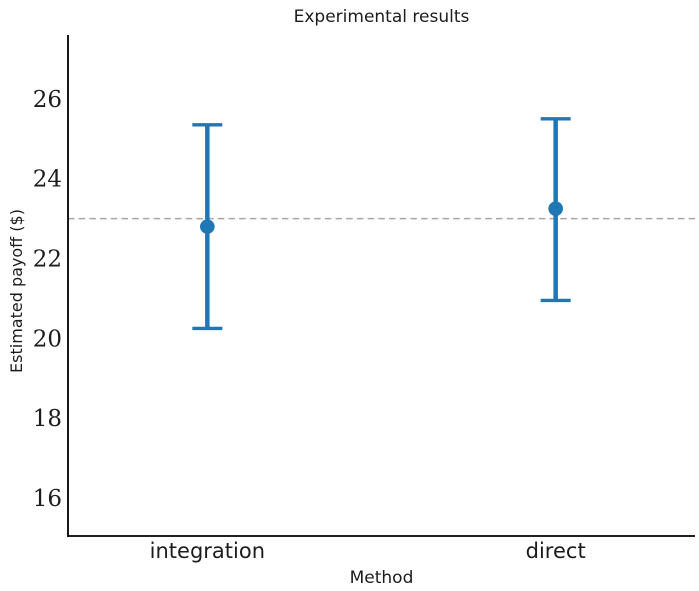  I want to click on y-tick-label: 20, so click(47, 339).